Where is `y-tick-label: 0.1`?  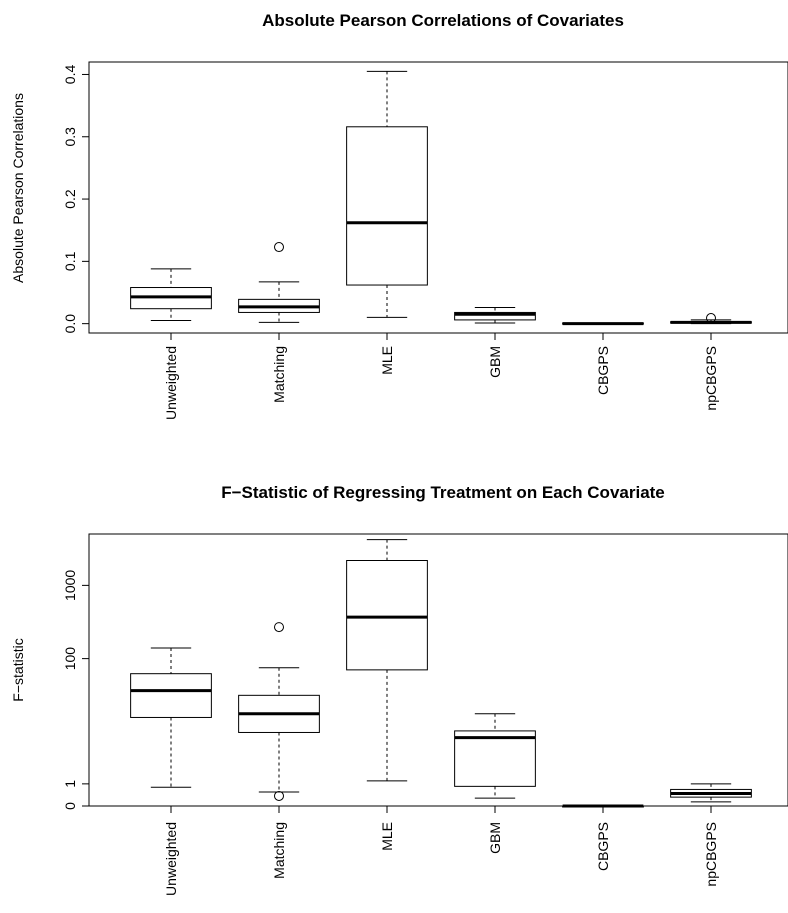
y-tick-label: 0.1 is located at coordinates (70, 261).